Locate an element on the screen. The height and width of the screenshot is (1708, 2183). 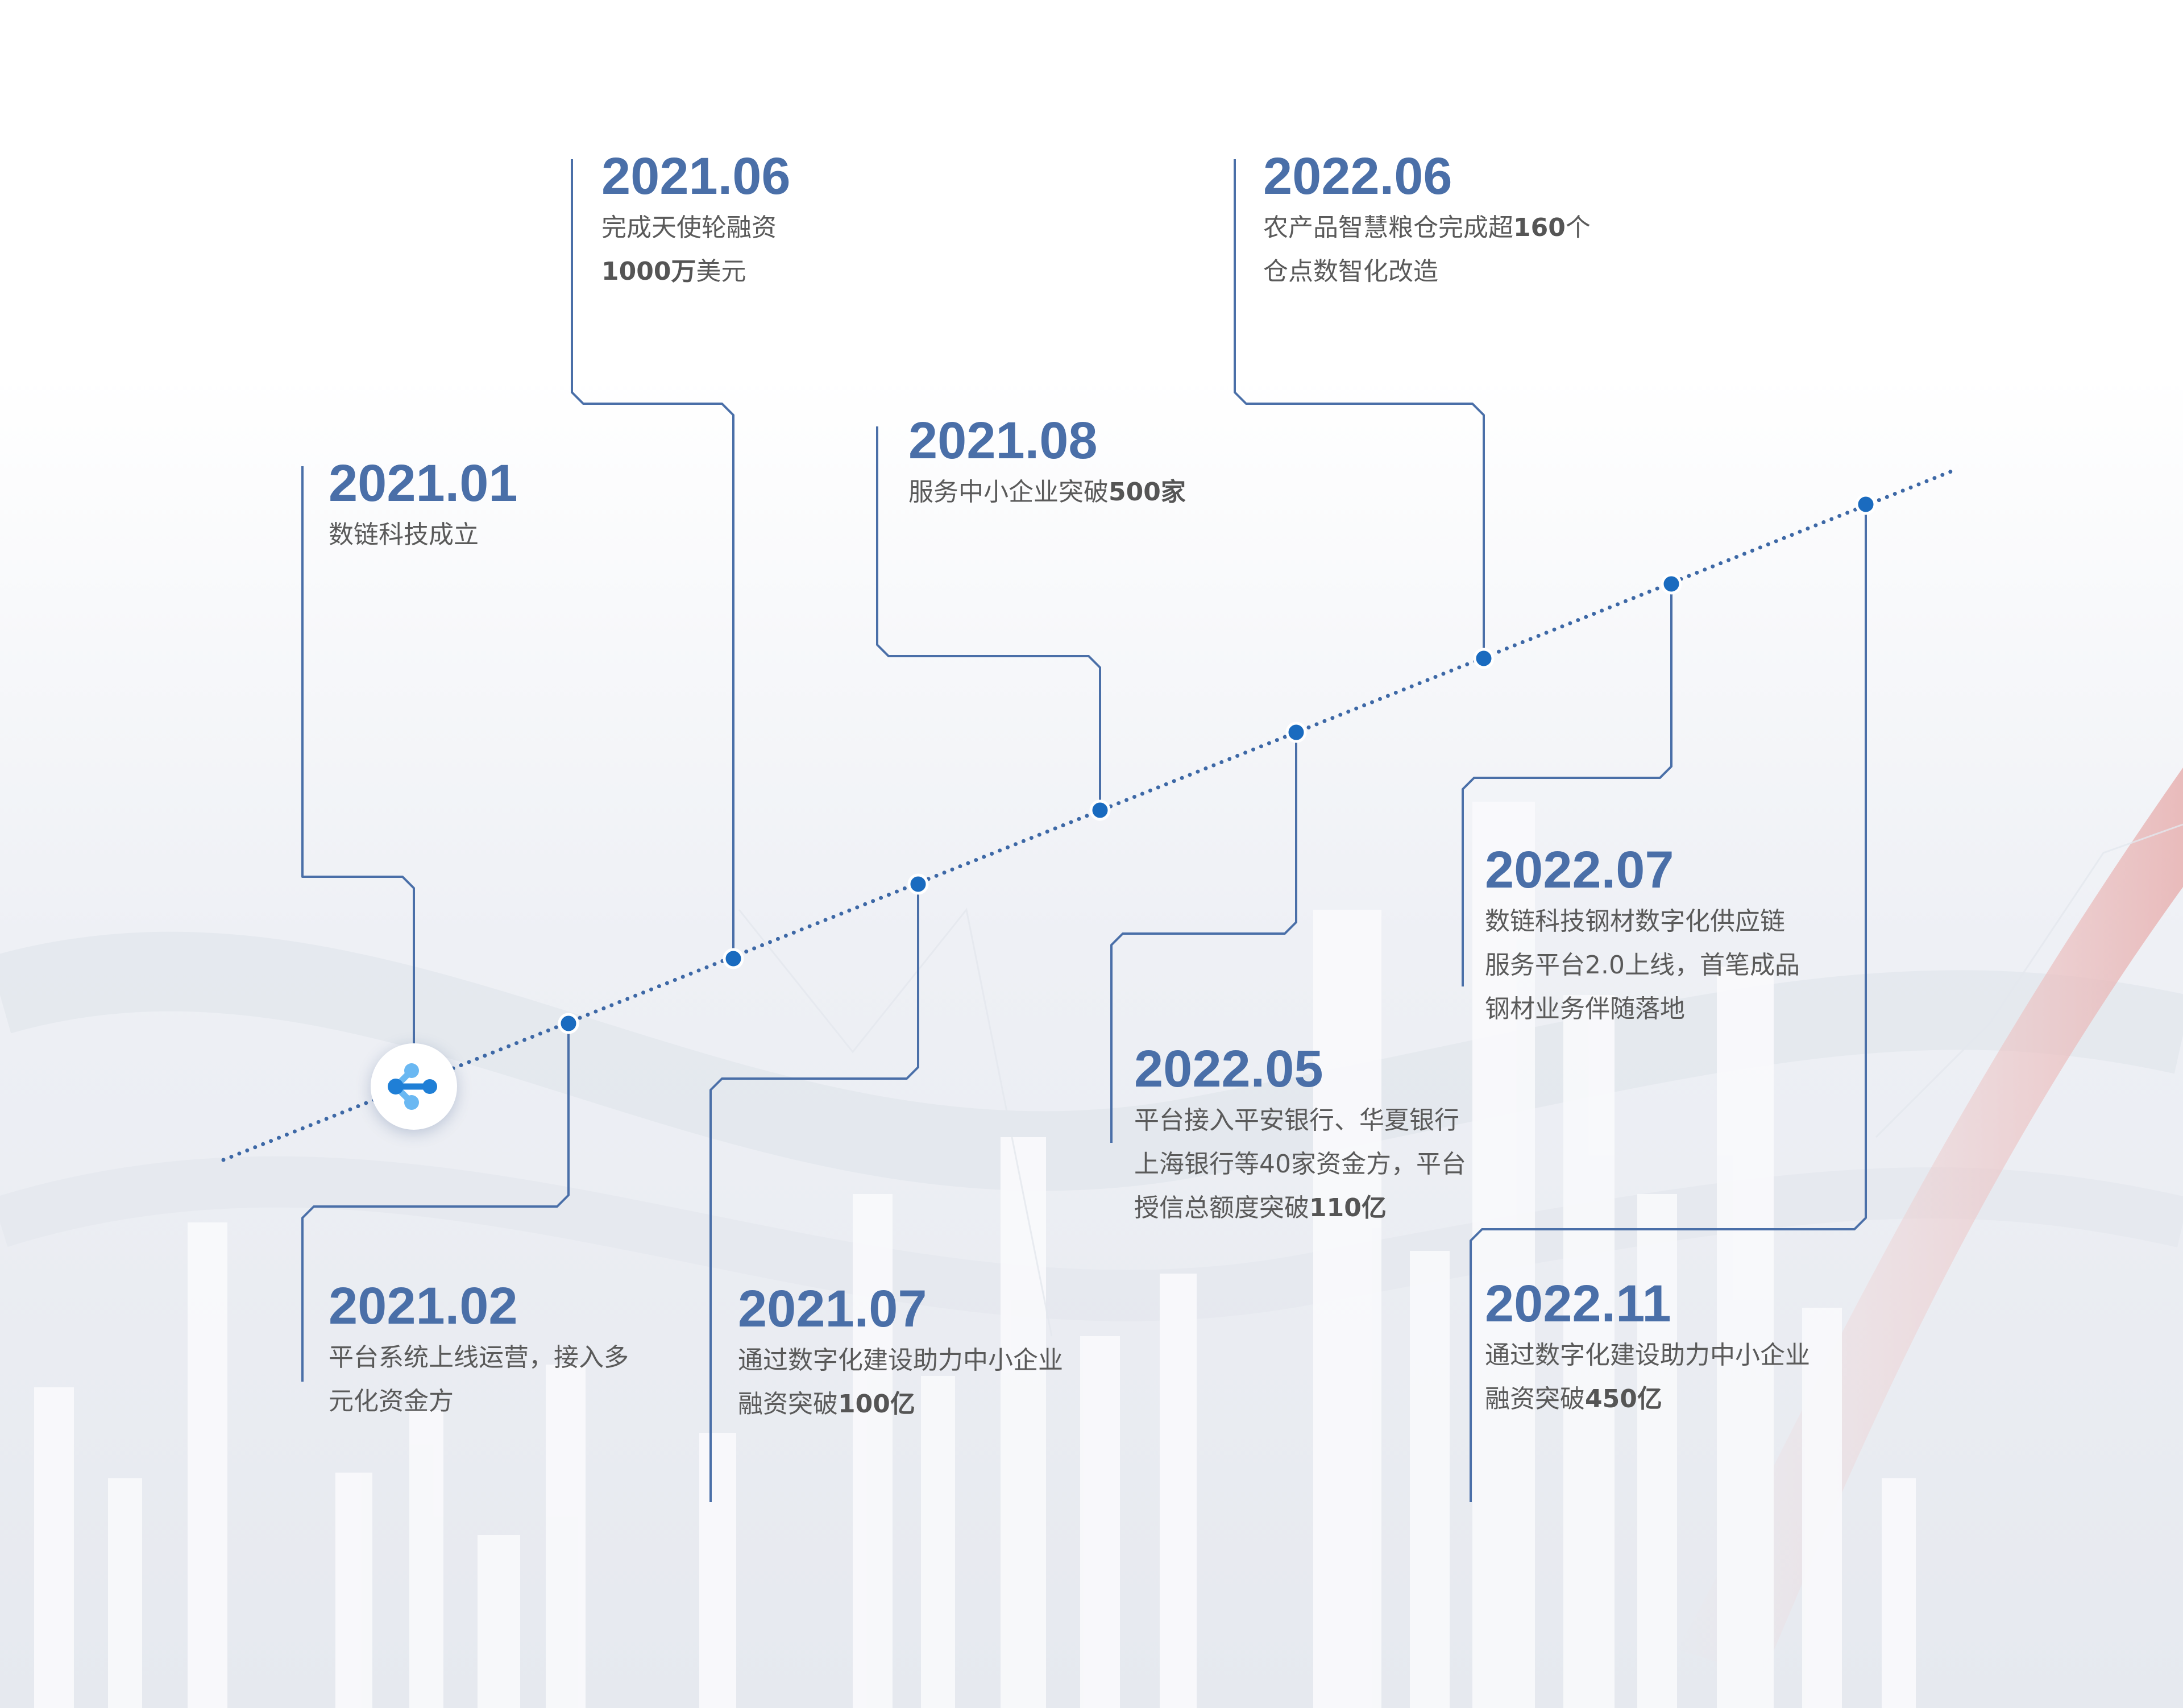
connector-line-2021.02 is located at coordinates (435, 1202).